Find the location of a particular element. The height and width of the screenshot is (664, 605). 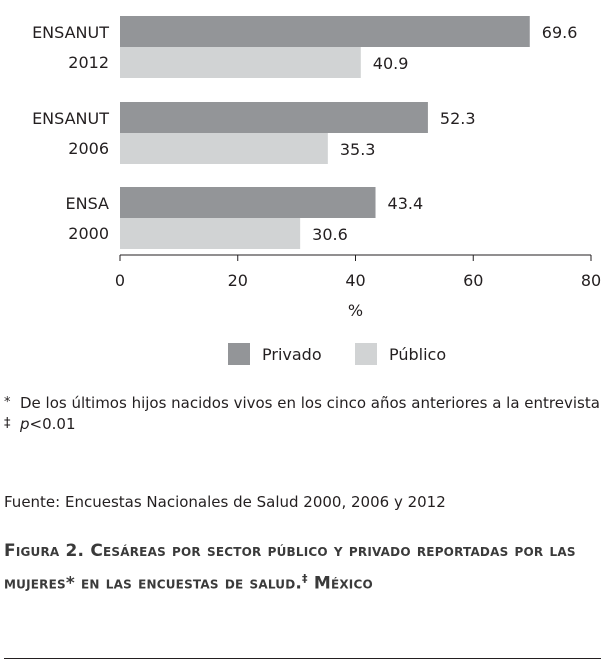

legend-label-publico: Público is located at coordinates (417, 354).